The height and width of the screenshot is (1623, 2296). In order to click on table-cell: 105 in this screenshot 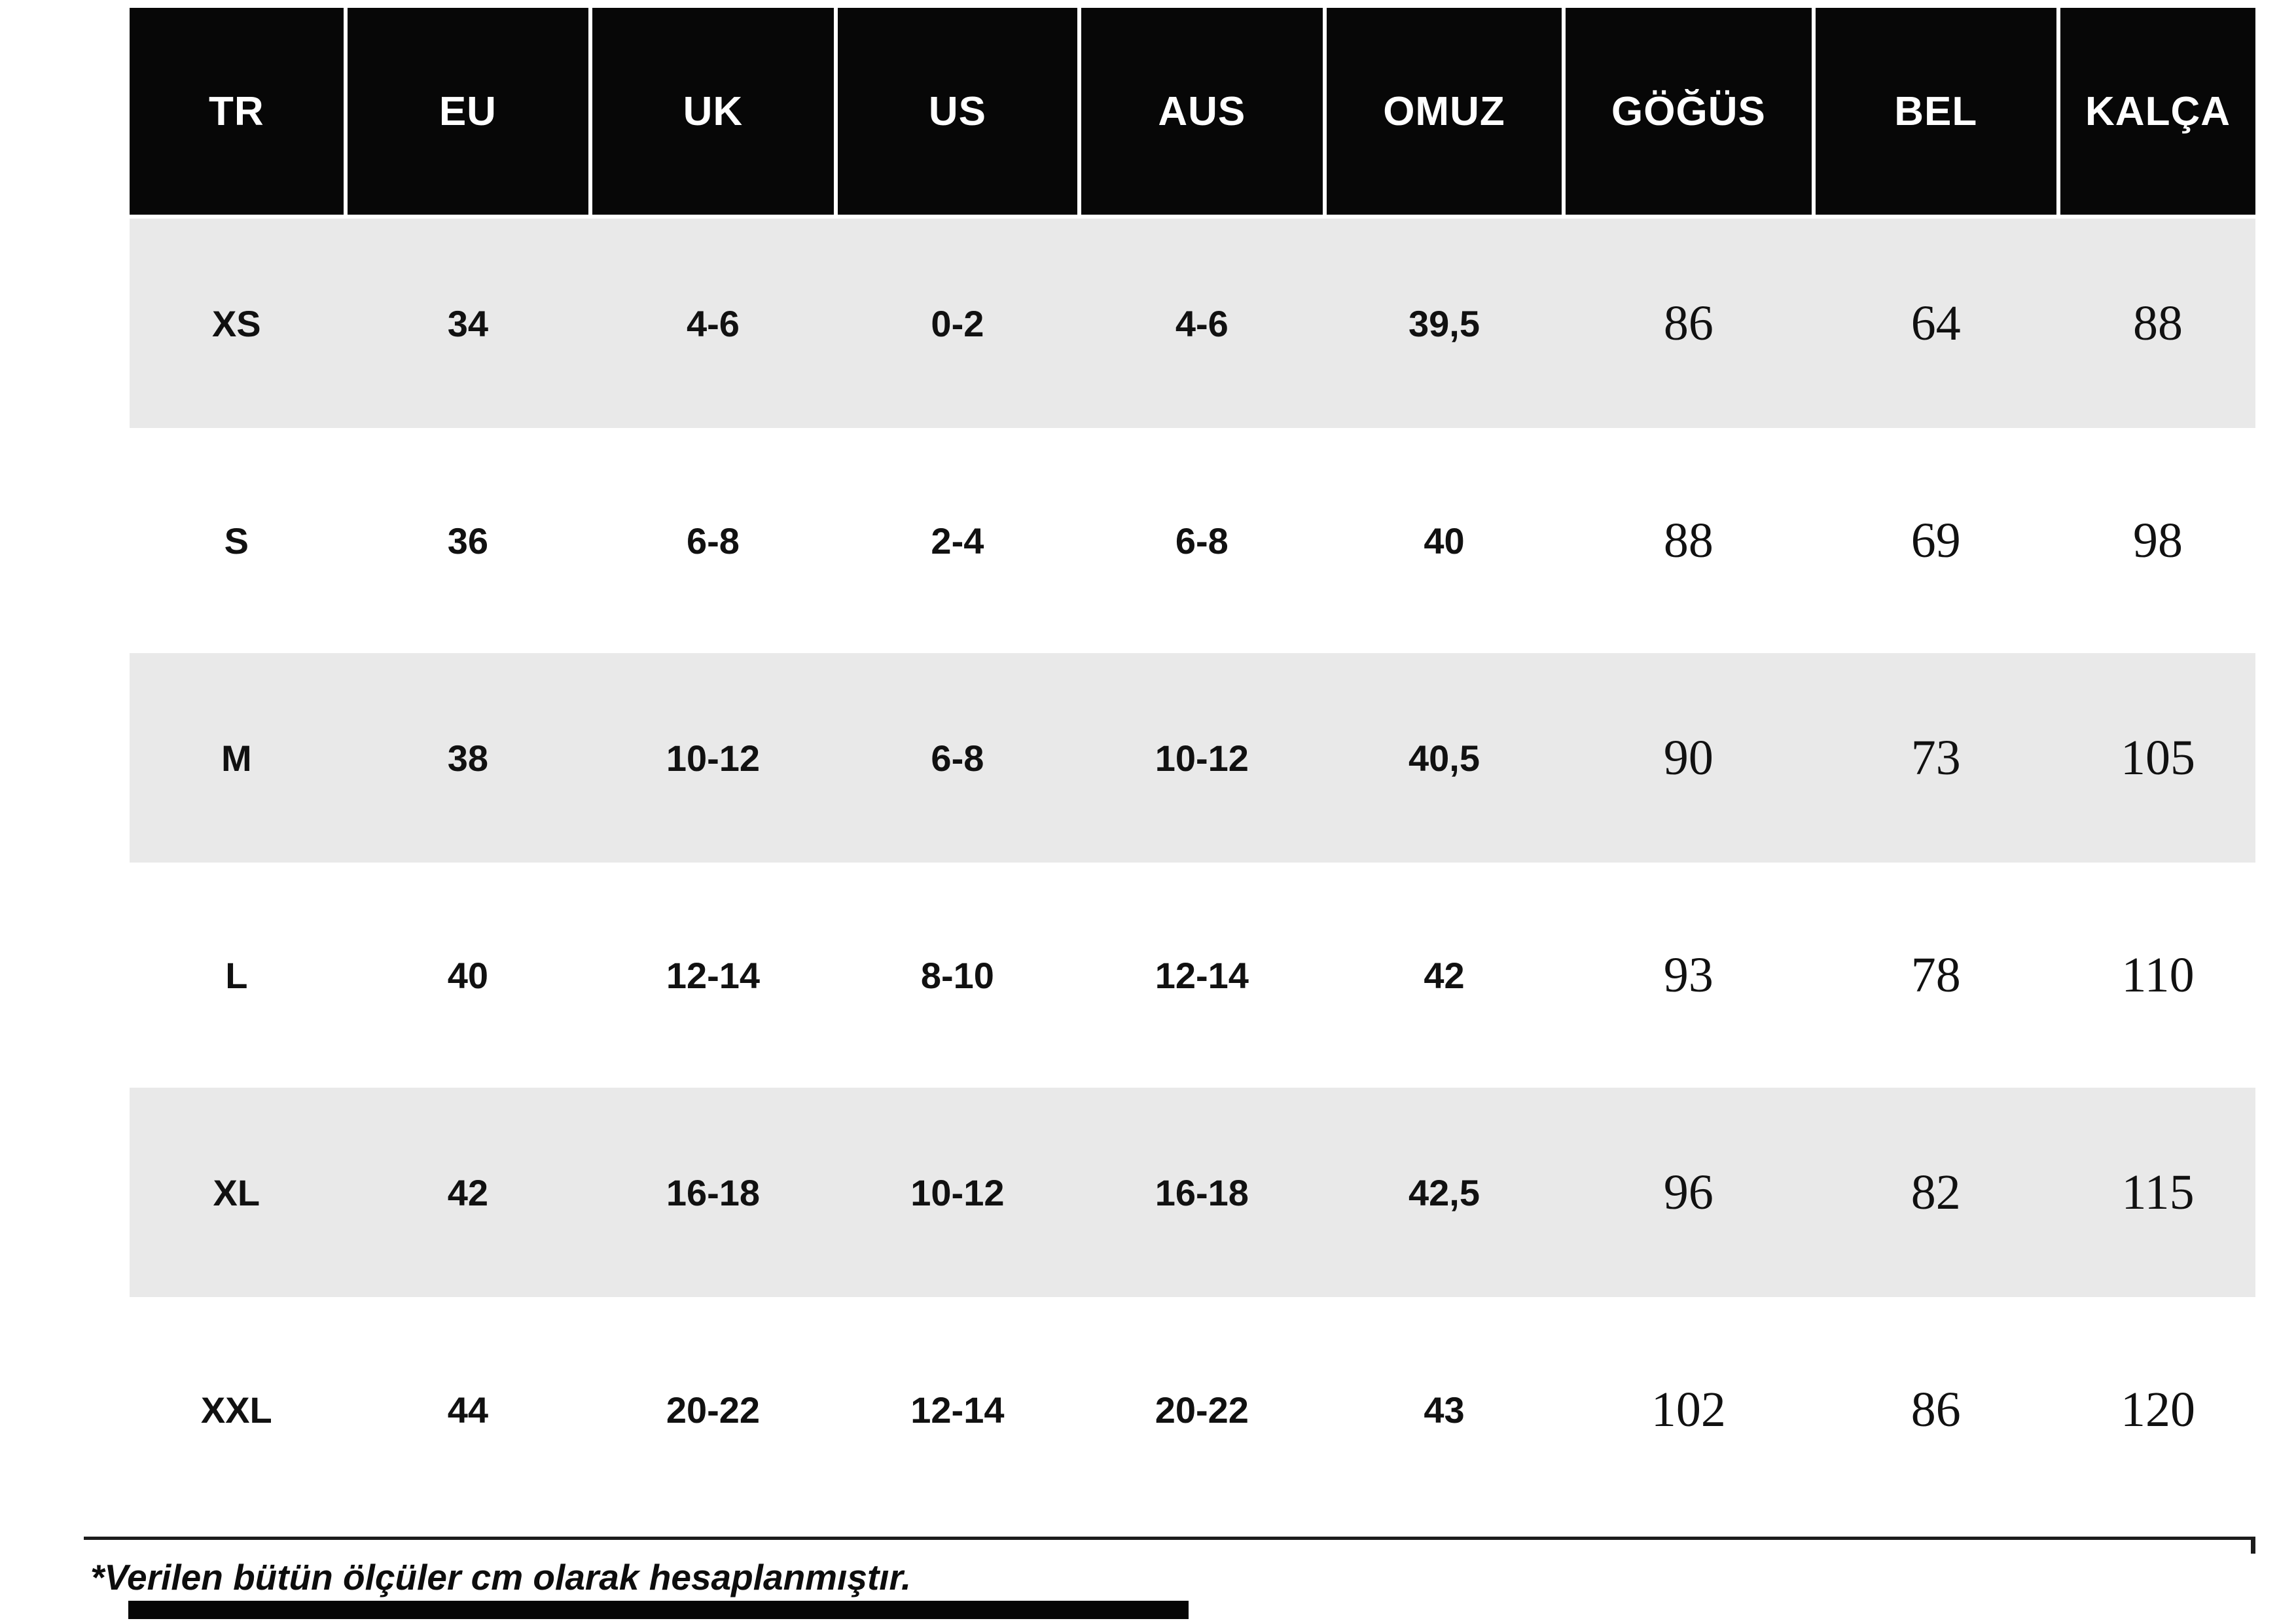, I will do `click(2158, 757)`.